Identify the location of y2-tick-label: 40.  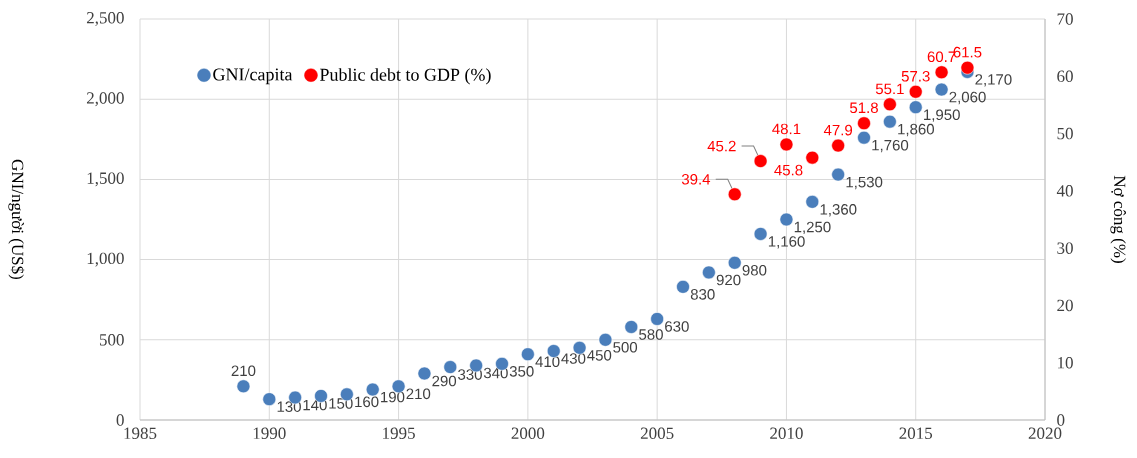
(1064, 191).